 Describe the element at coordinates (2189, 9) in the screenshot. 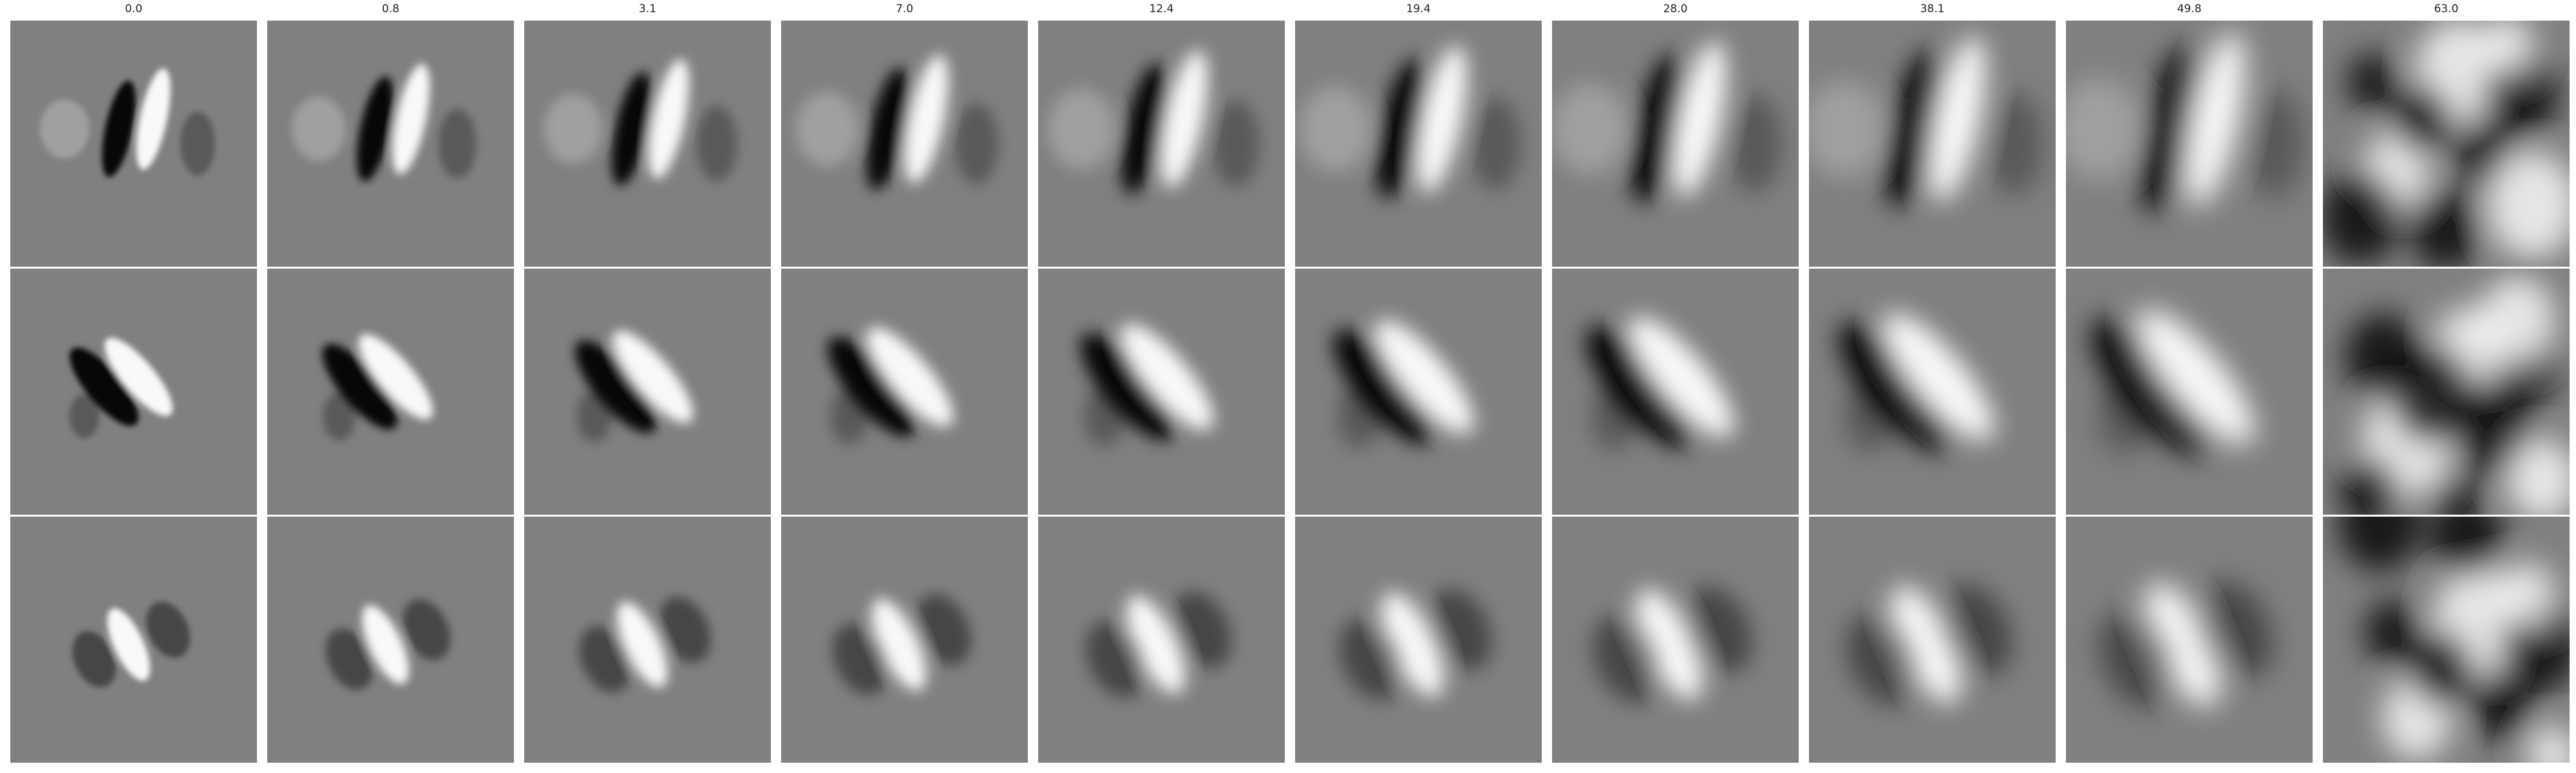

I see `column-title: 49.8` at that location.